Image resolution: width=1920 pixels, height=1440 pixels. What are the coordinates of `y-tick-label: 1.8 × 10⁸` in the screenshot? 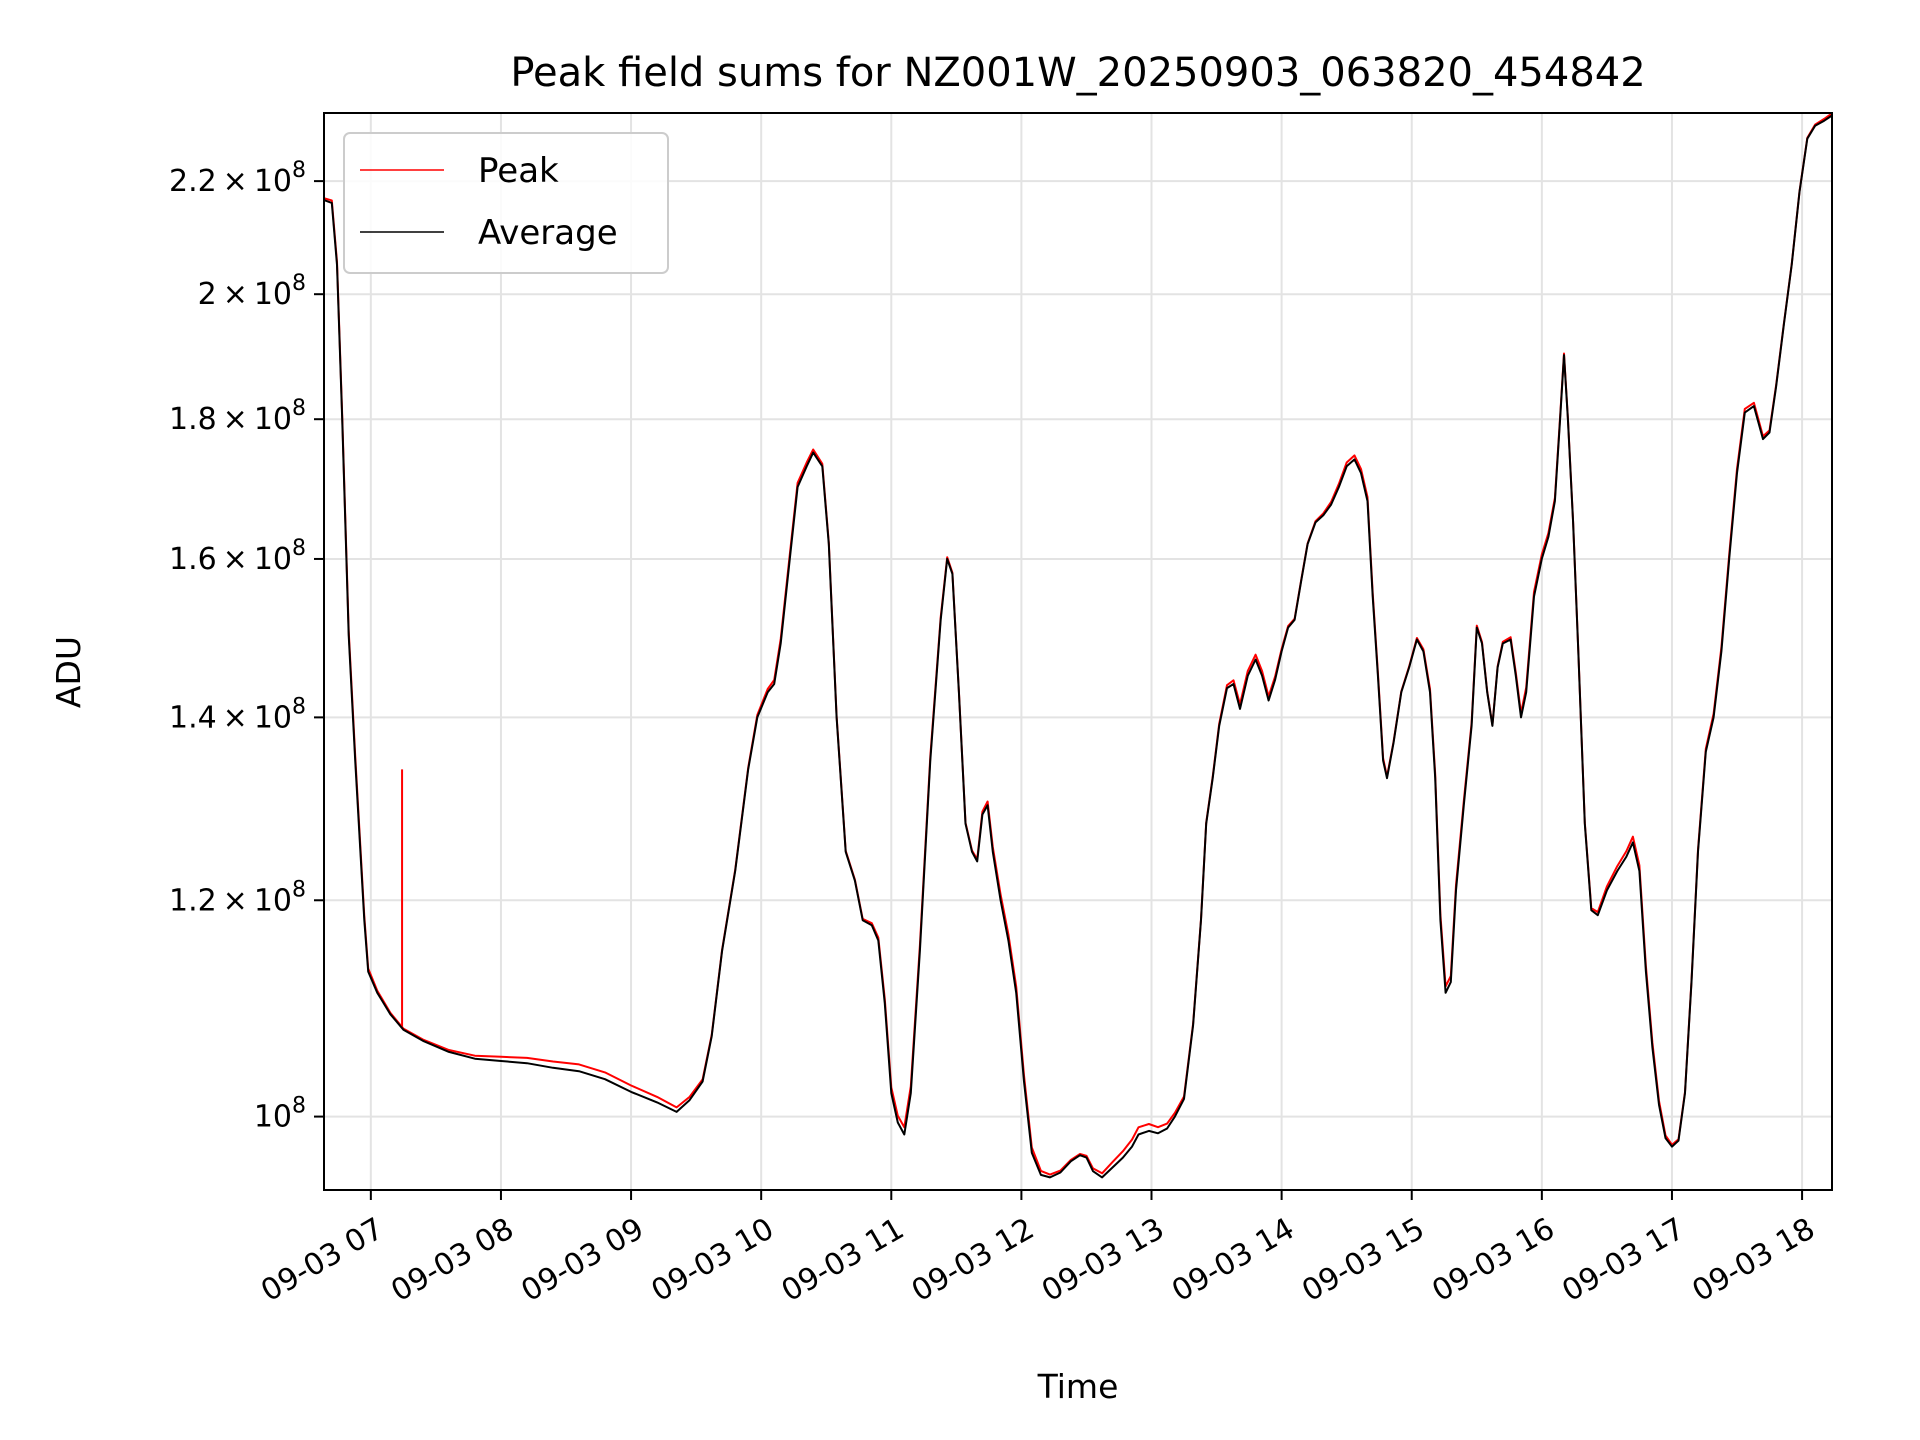 It's located at (237, 416).